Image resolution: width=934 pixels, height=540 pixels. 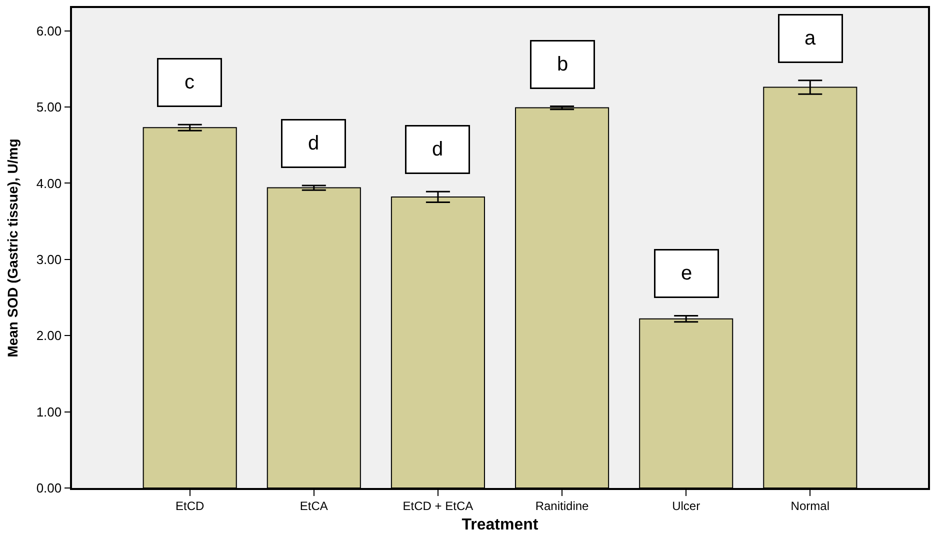 What do you see at coordinates (686, 273) in the screenshot?
I see `annotation: e` at bounding box center [686, 273].